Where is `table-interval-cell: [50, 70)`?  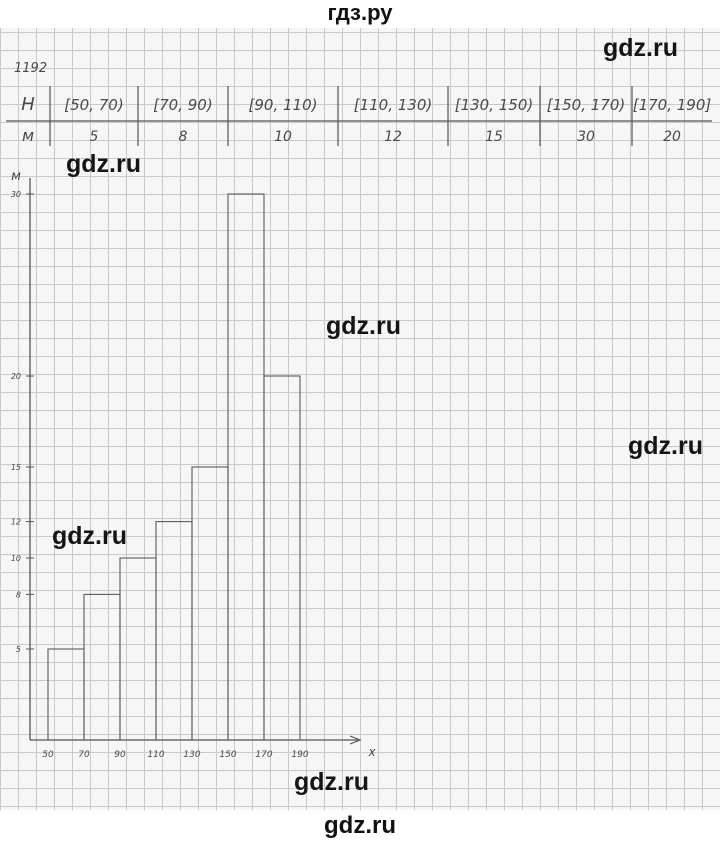
table-interval-cell: [50, 70) is located at coordinates (93, 105).